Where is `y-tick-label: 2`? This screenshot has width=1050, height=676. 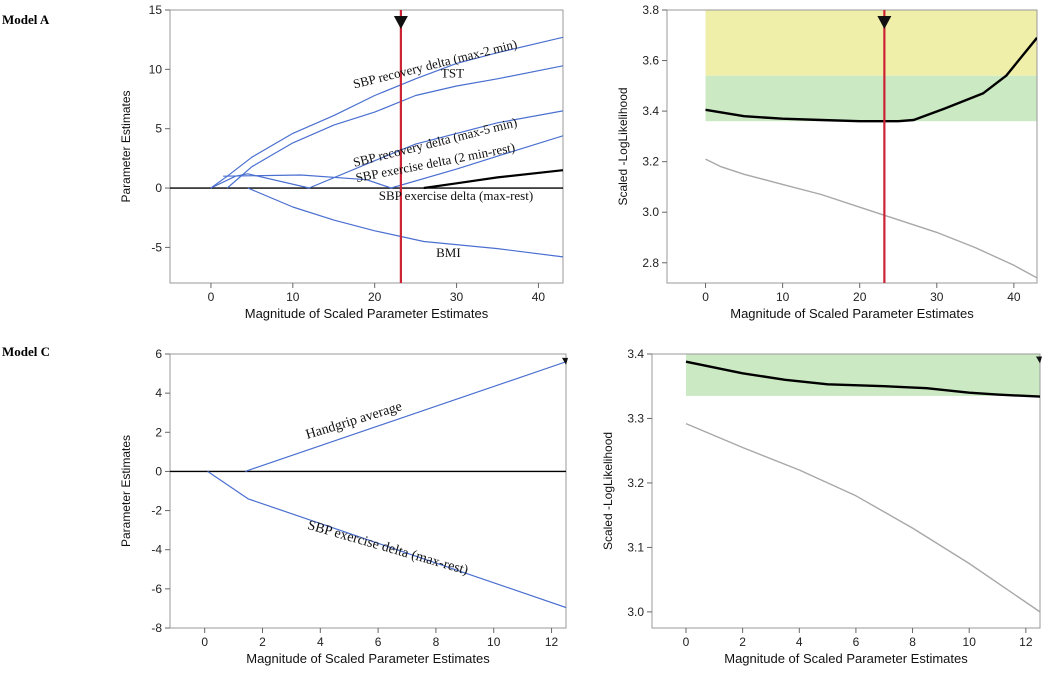 y-tick-label: 2 is located at coordinates (158, 432).